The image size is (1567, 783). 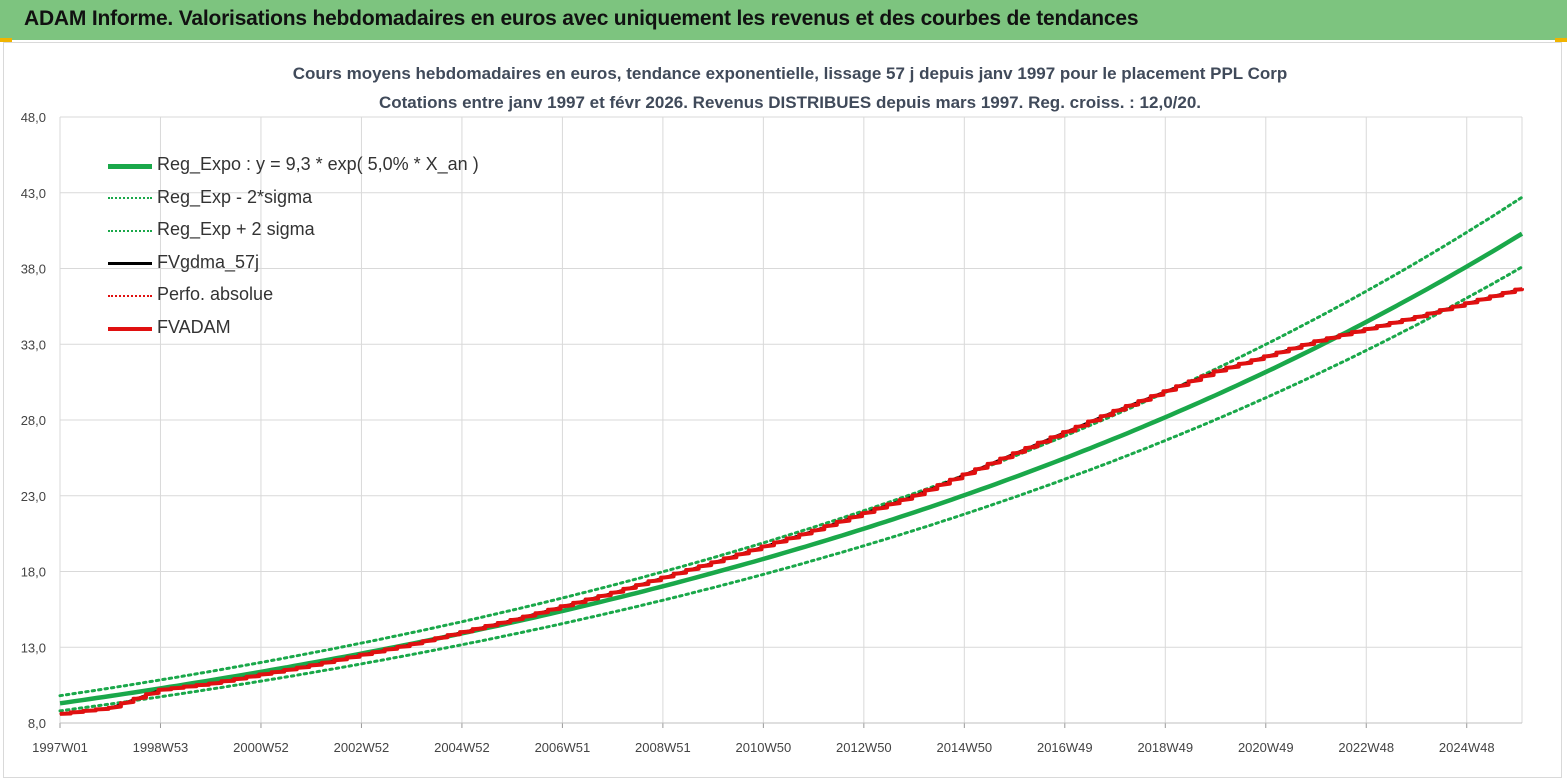 I want to click on legend-label: Reg_Exp + 2 sigma, so click(x=236, y=229).